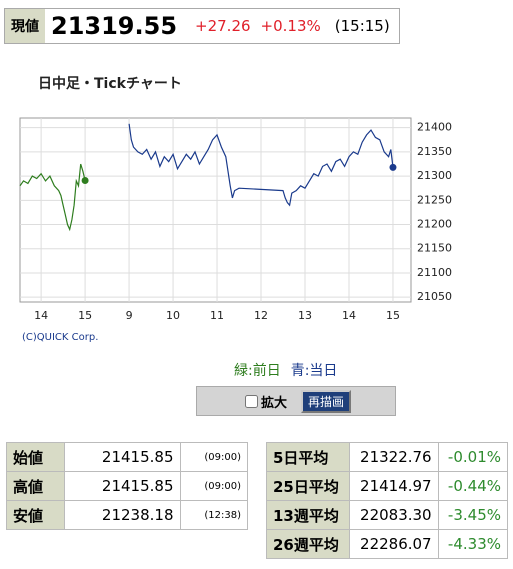 The image size is (513, 569). What do you see at coordinates (122, 515) in the screenshot?
I see `table-cell: 21238.18` at bounding box center [122, 515].